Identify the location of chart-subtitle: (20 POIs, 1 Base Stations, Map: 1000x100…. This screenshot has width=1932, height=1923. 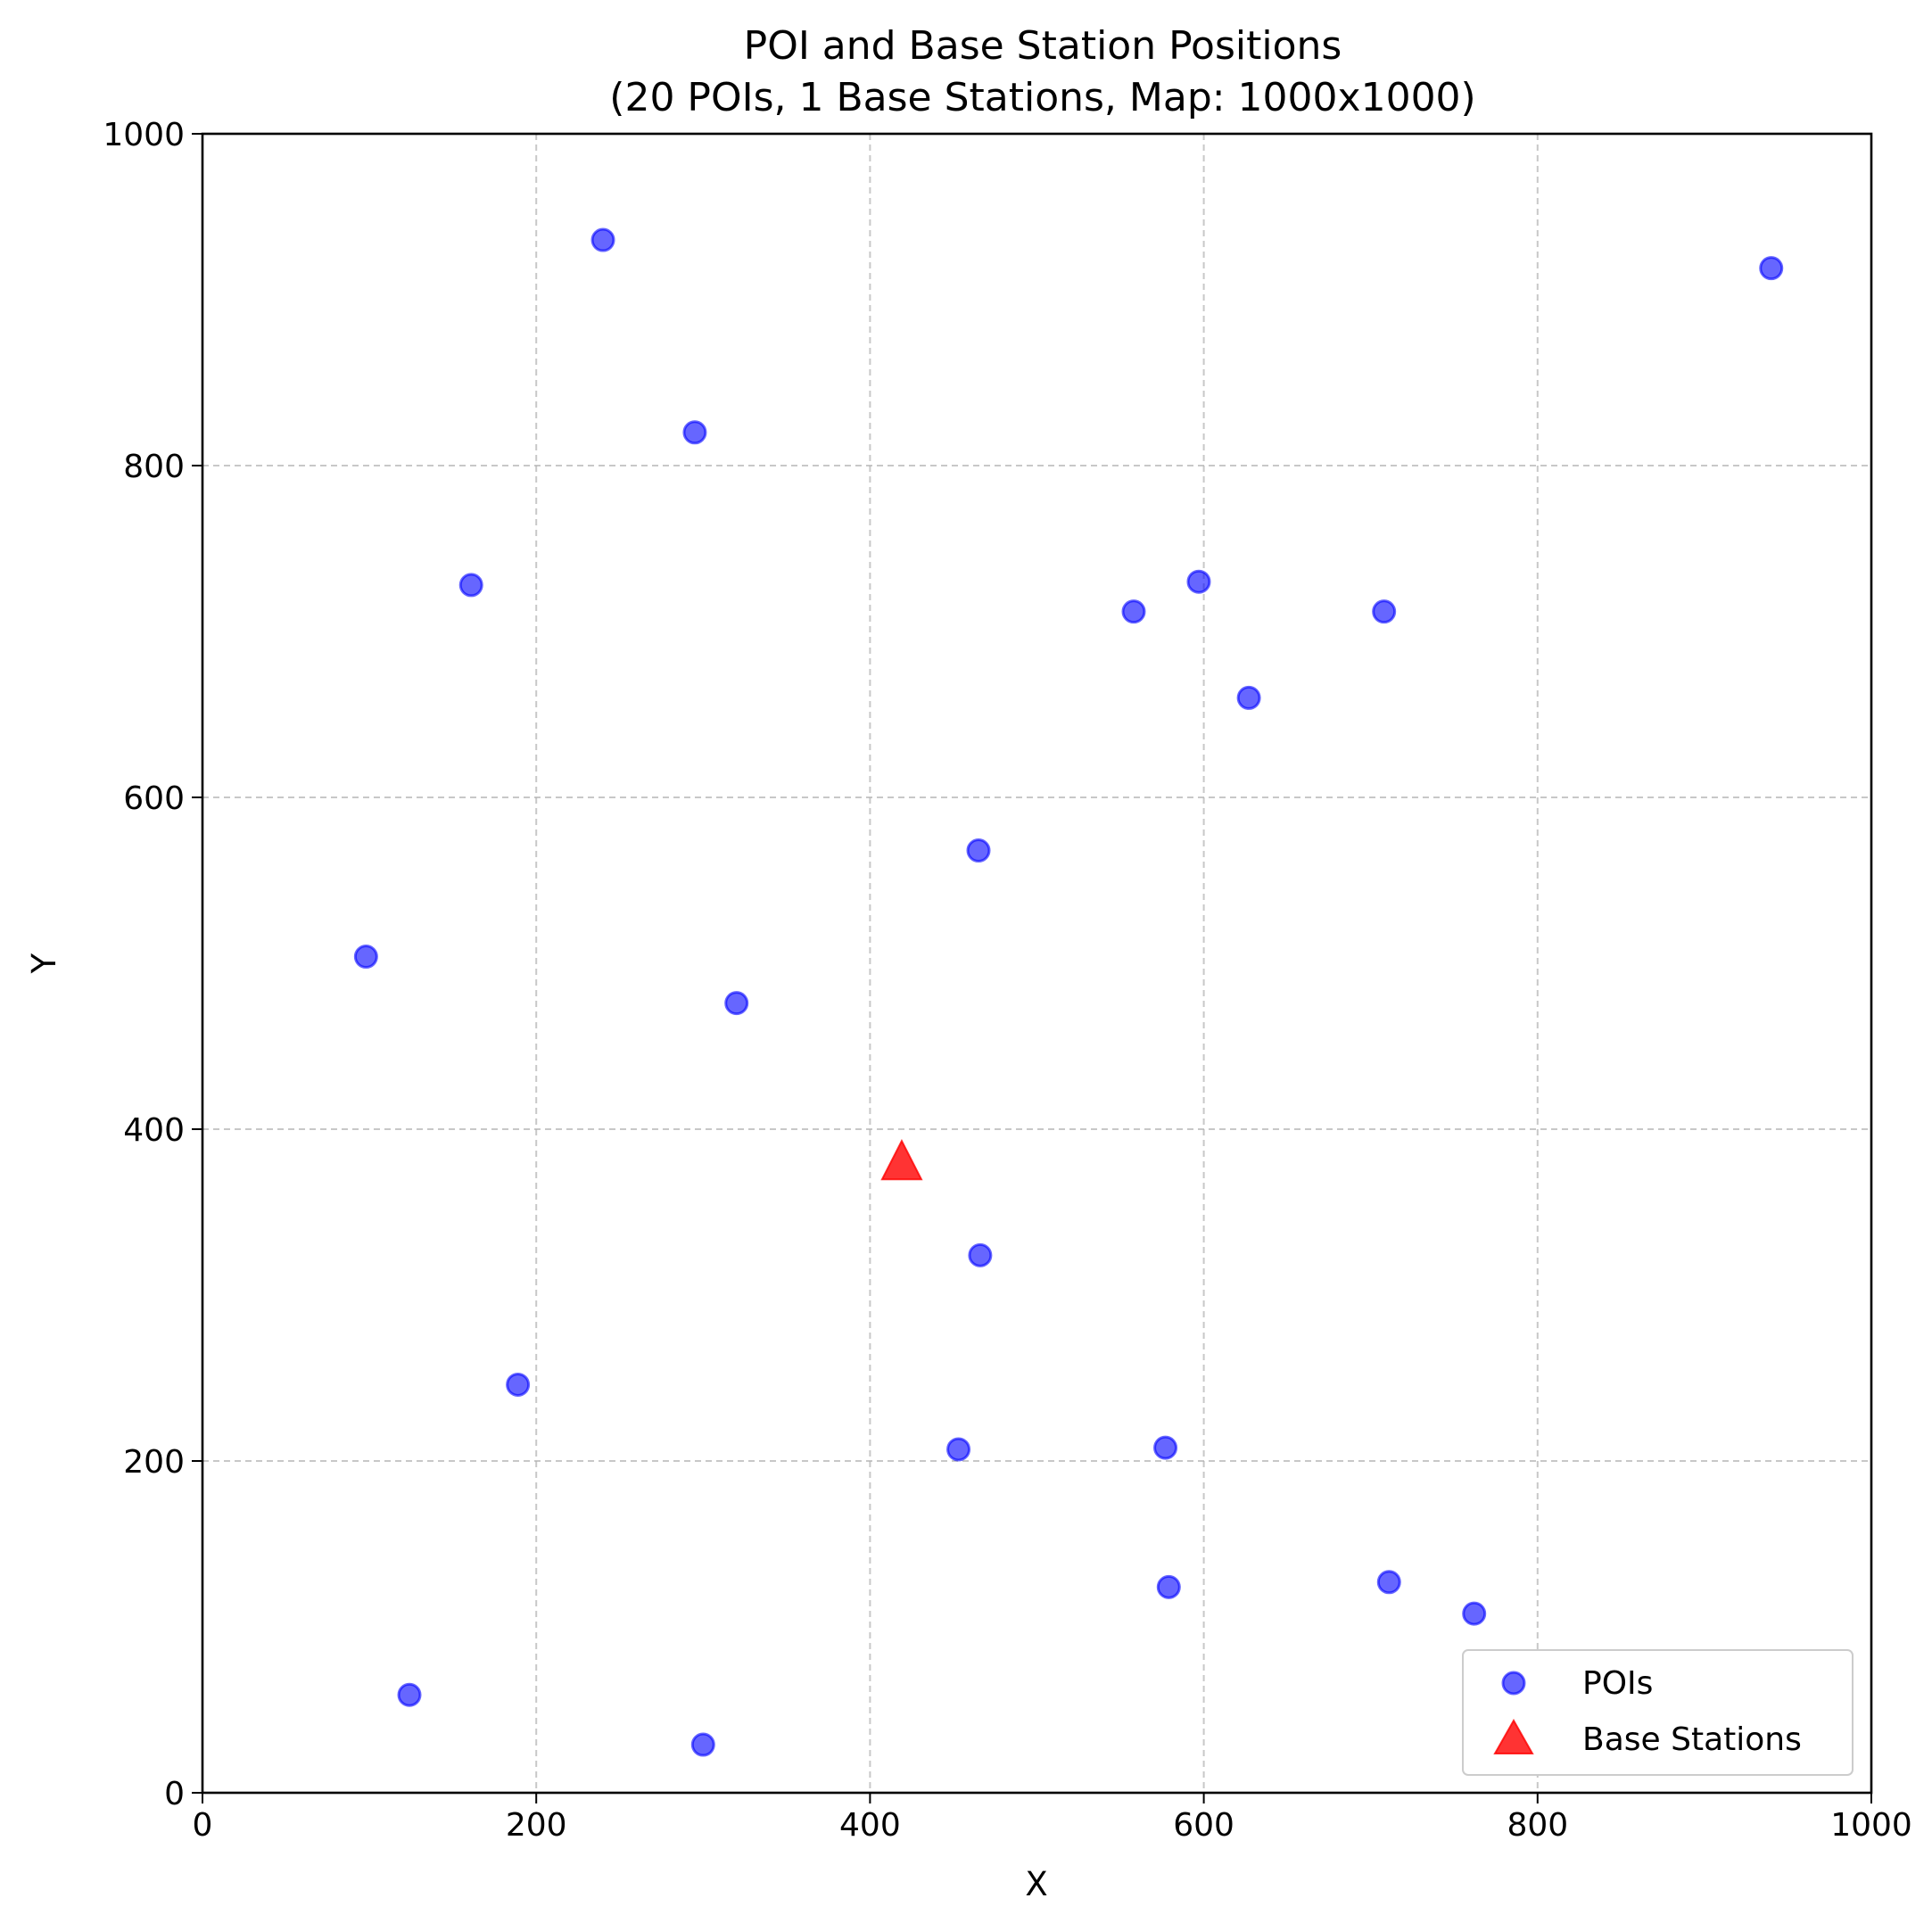
(1042, 97).